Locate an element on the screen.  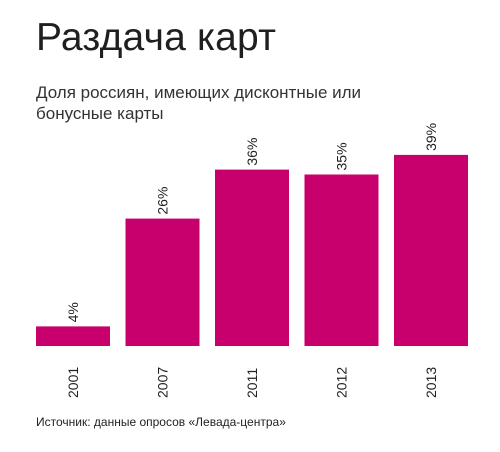
source-note: Источник: данные опросов «Левада-центра» is located at coordinates (161, 422).